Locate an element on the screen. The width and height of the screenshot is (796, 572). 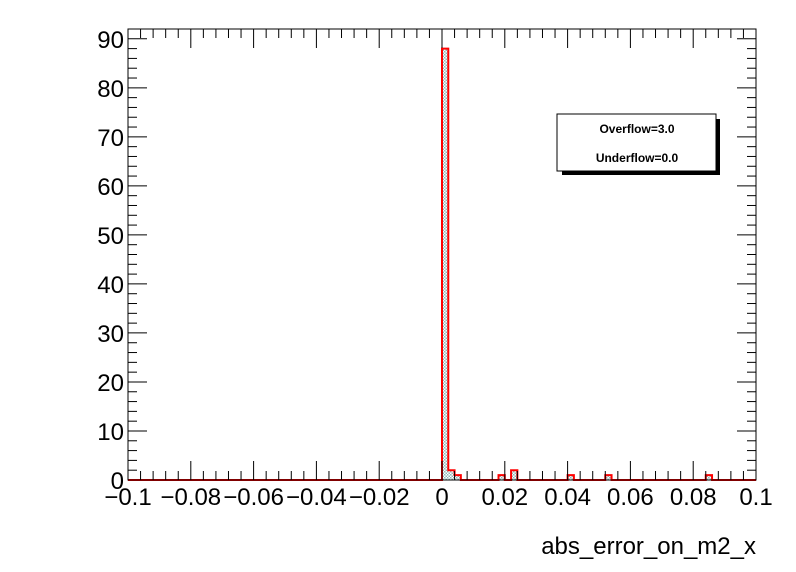
x-tick-label: −0.04 is located at coordinates (316, 497).